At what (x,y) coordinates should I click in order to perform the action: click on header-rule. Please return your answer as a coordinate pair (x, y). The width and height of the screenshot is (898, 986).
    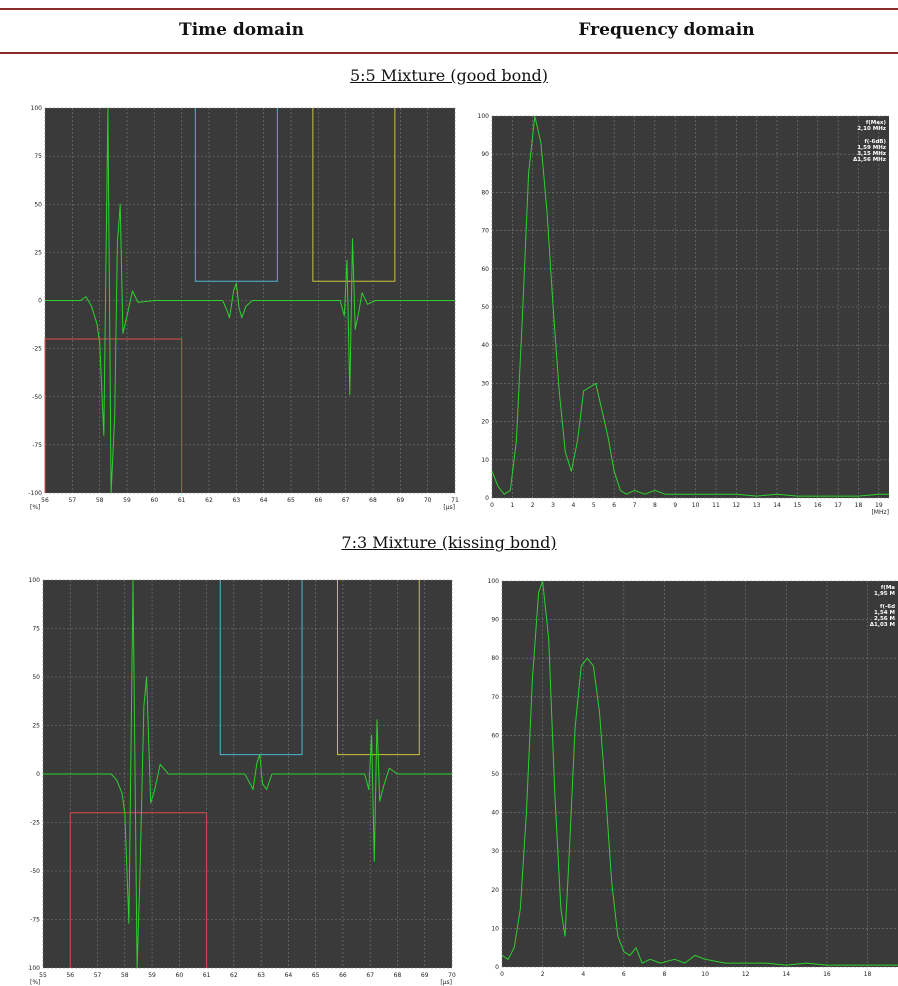
    Looking at the image, I should click on (449, 53).